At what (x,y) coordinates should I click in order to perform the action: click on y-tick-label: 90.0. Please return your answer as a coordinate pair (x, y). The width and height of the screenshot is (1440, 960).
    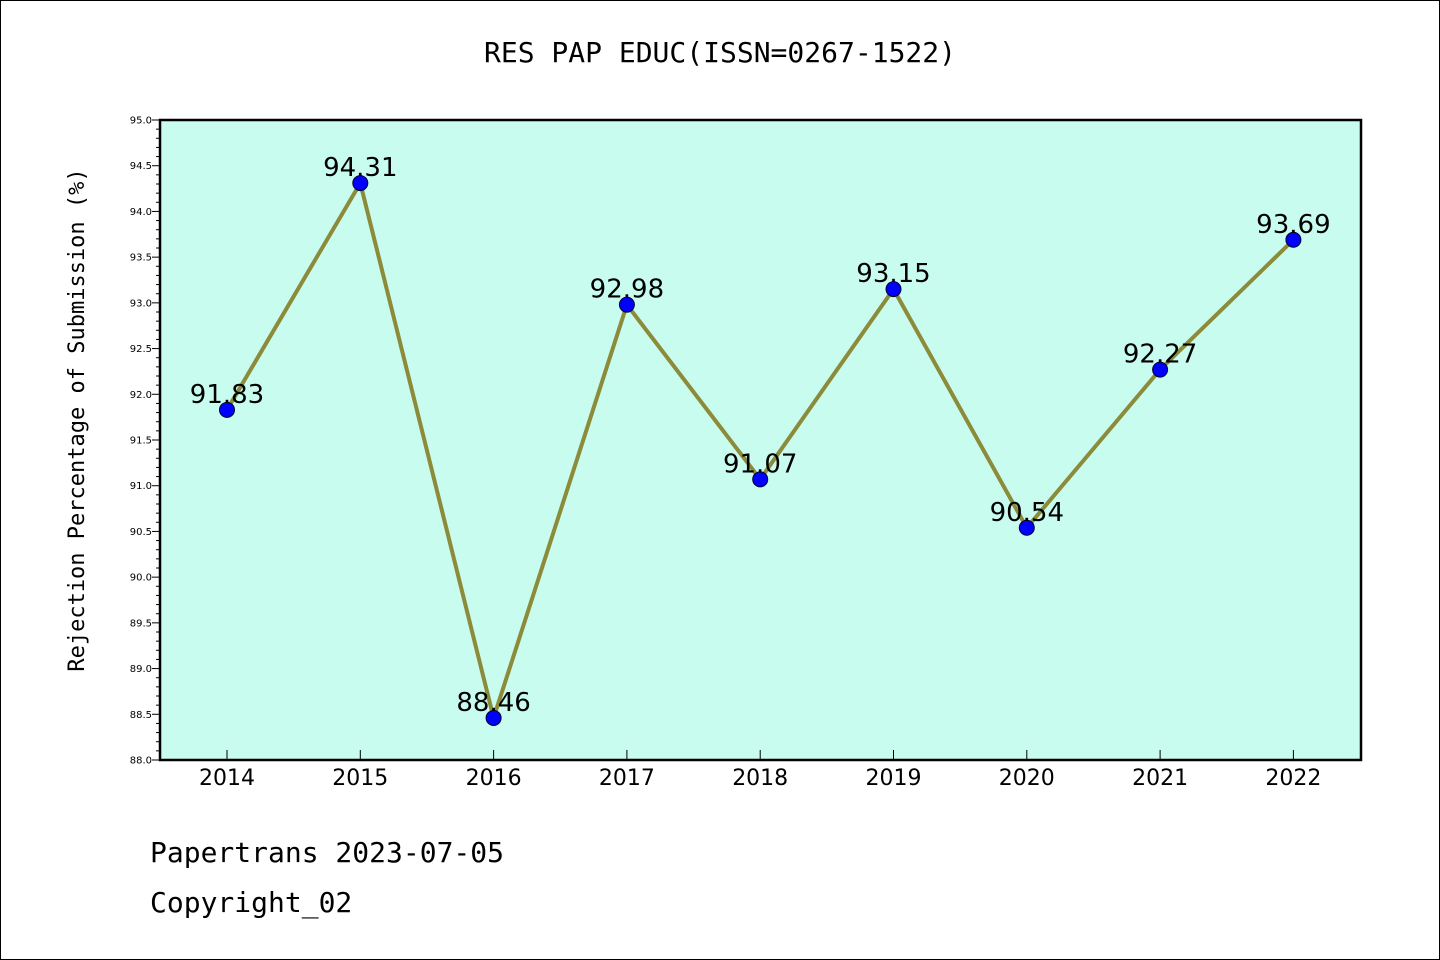
    Looking at the image, I should click on (141, 578).